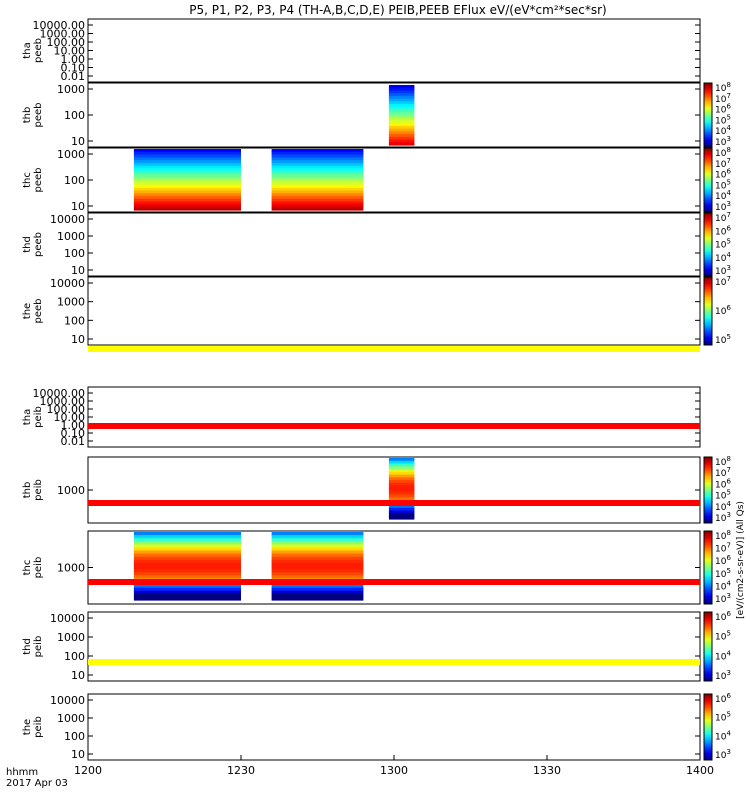 Image resolution: width=750 pixels, height=800 pixels. What do you see at coordinates (38, 568) in the screenshot?
I see `panel-instrument-label: peib` at bounding box center [38, 568].